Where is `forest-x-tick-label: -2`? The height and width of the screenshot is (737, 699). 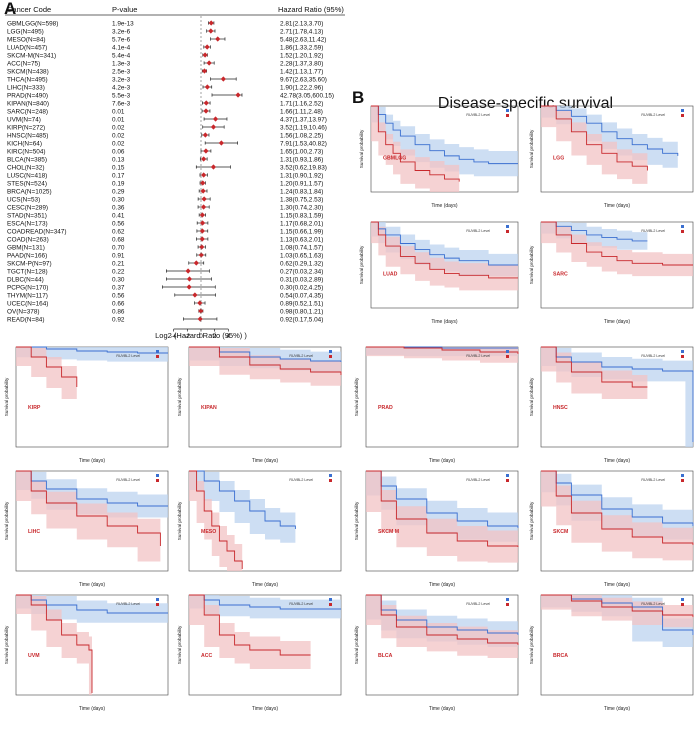
forest-x-tick-label: -2 is located at coordinates (187, 336).